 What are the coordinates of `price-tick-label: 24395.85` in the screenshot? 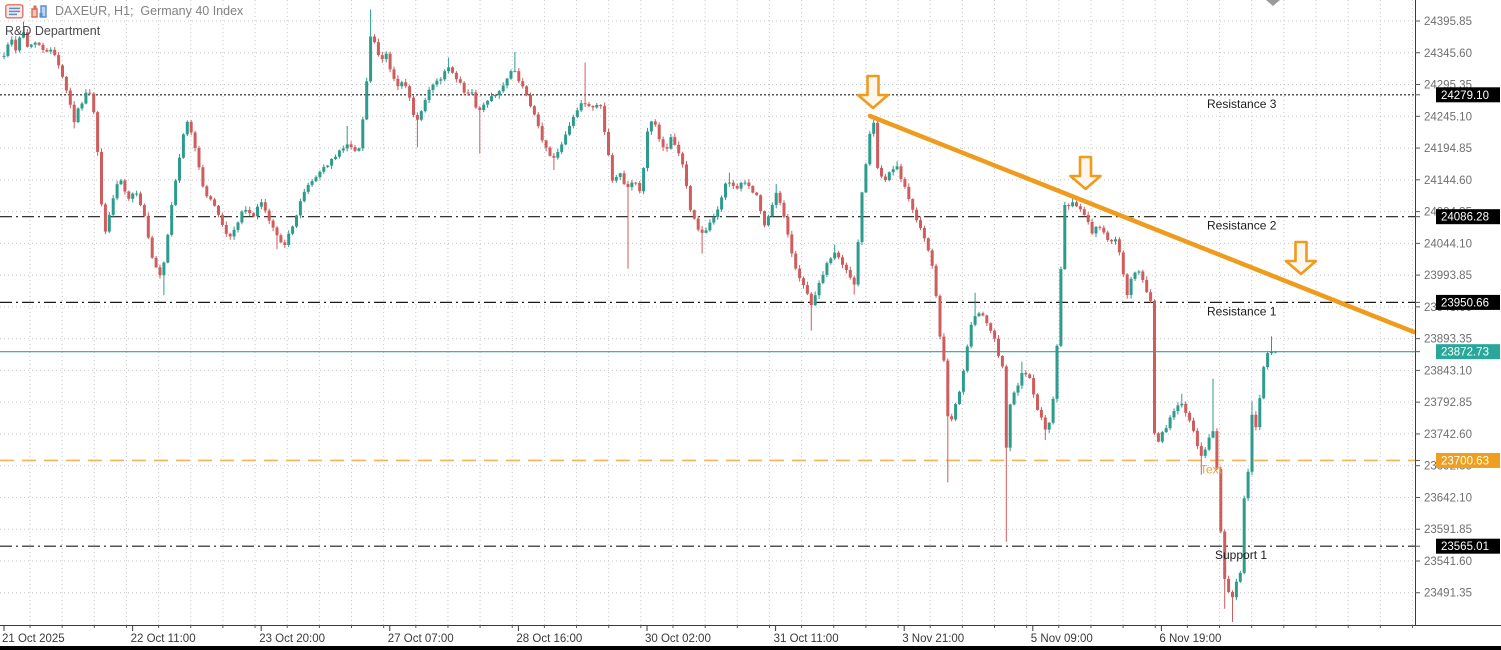 It's located at (1448, 22).